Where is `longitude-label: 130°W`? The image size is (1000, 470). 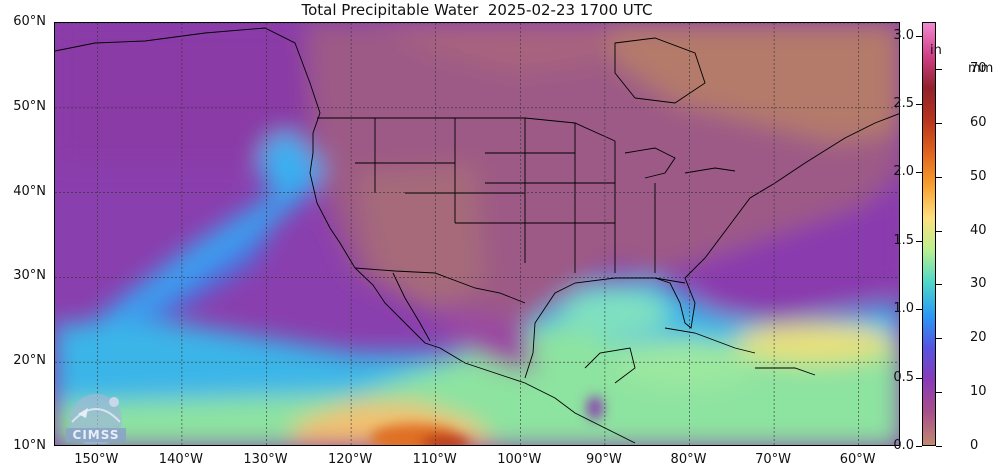 longitude-label: 130°W is located at coordinates (265, 459).